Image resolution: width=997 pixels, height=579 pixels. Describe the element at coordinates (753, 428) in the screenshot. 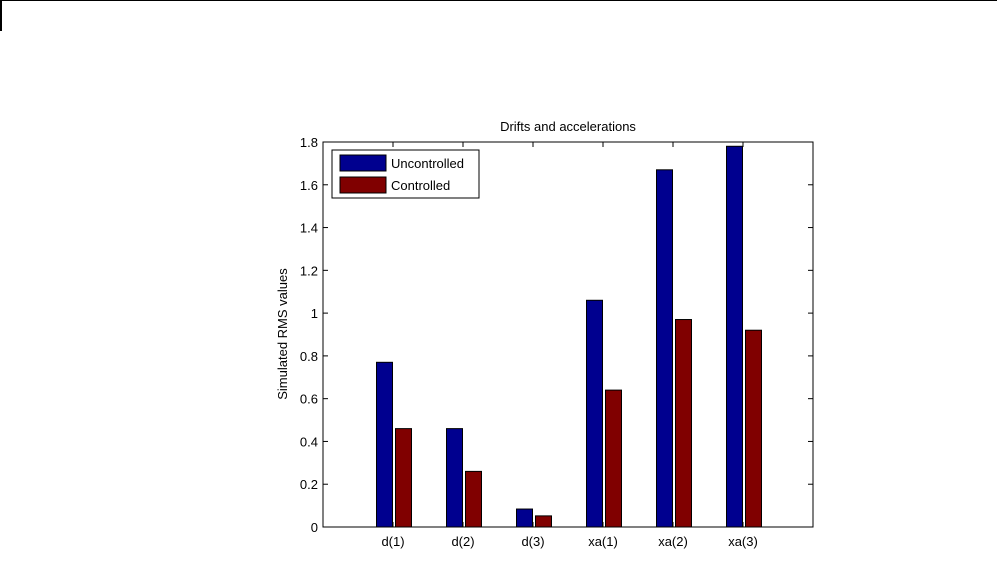

I see `bar-controlled-xa(3)` at that location.